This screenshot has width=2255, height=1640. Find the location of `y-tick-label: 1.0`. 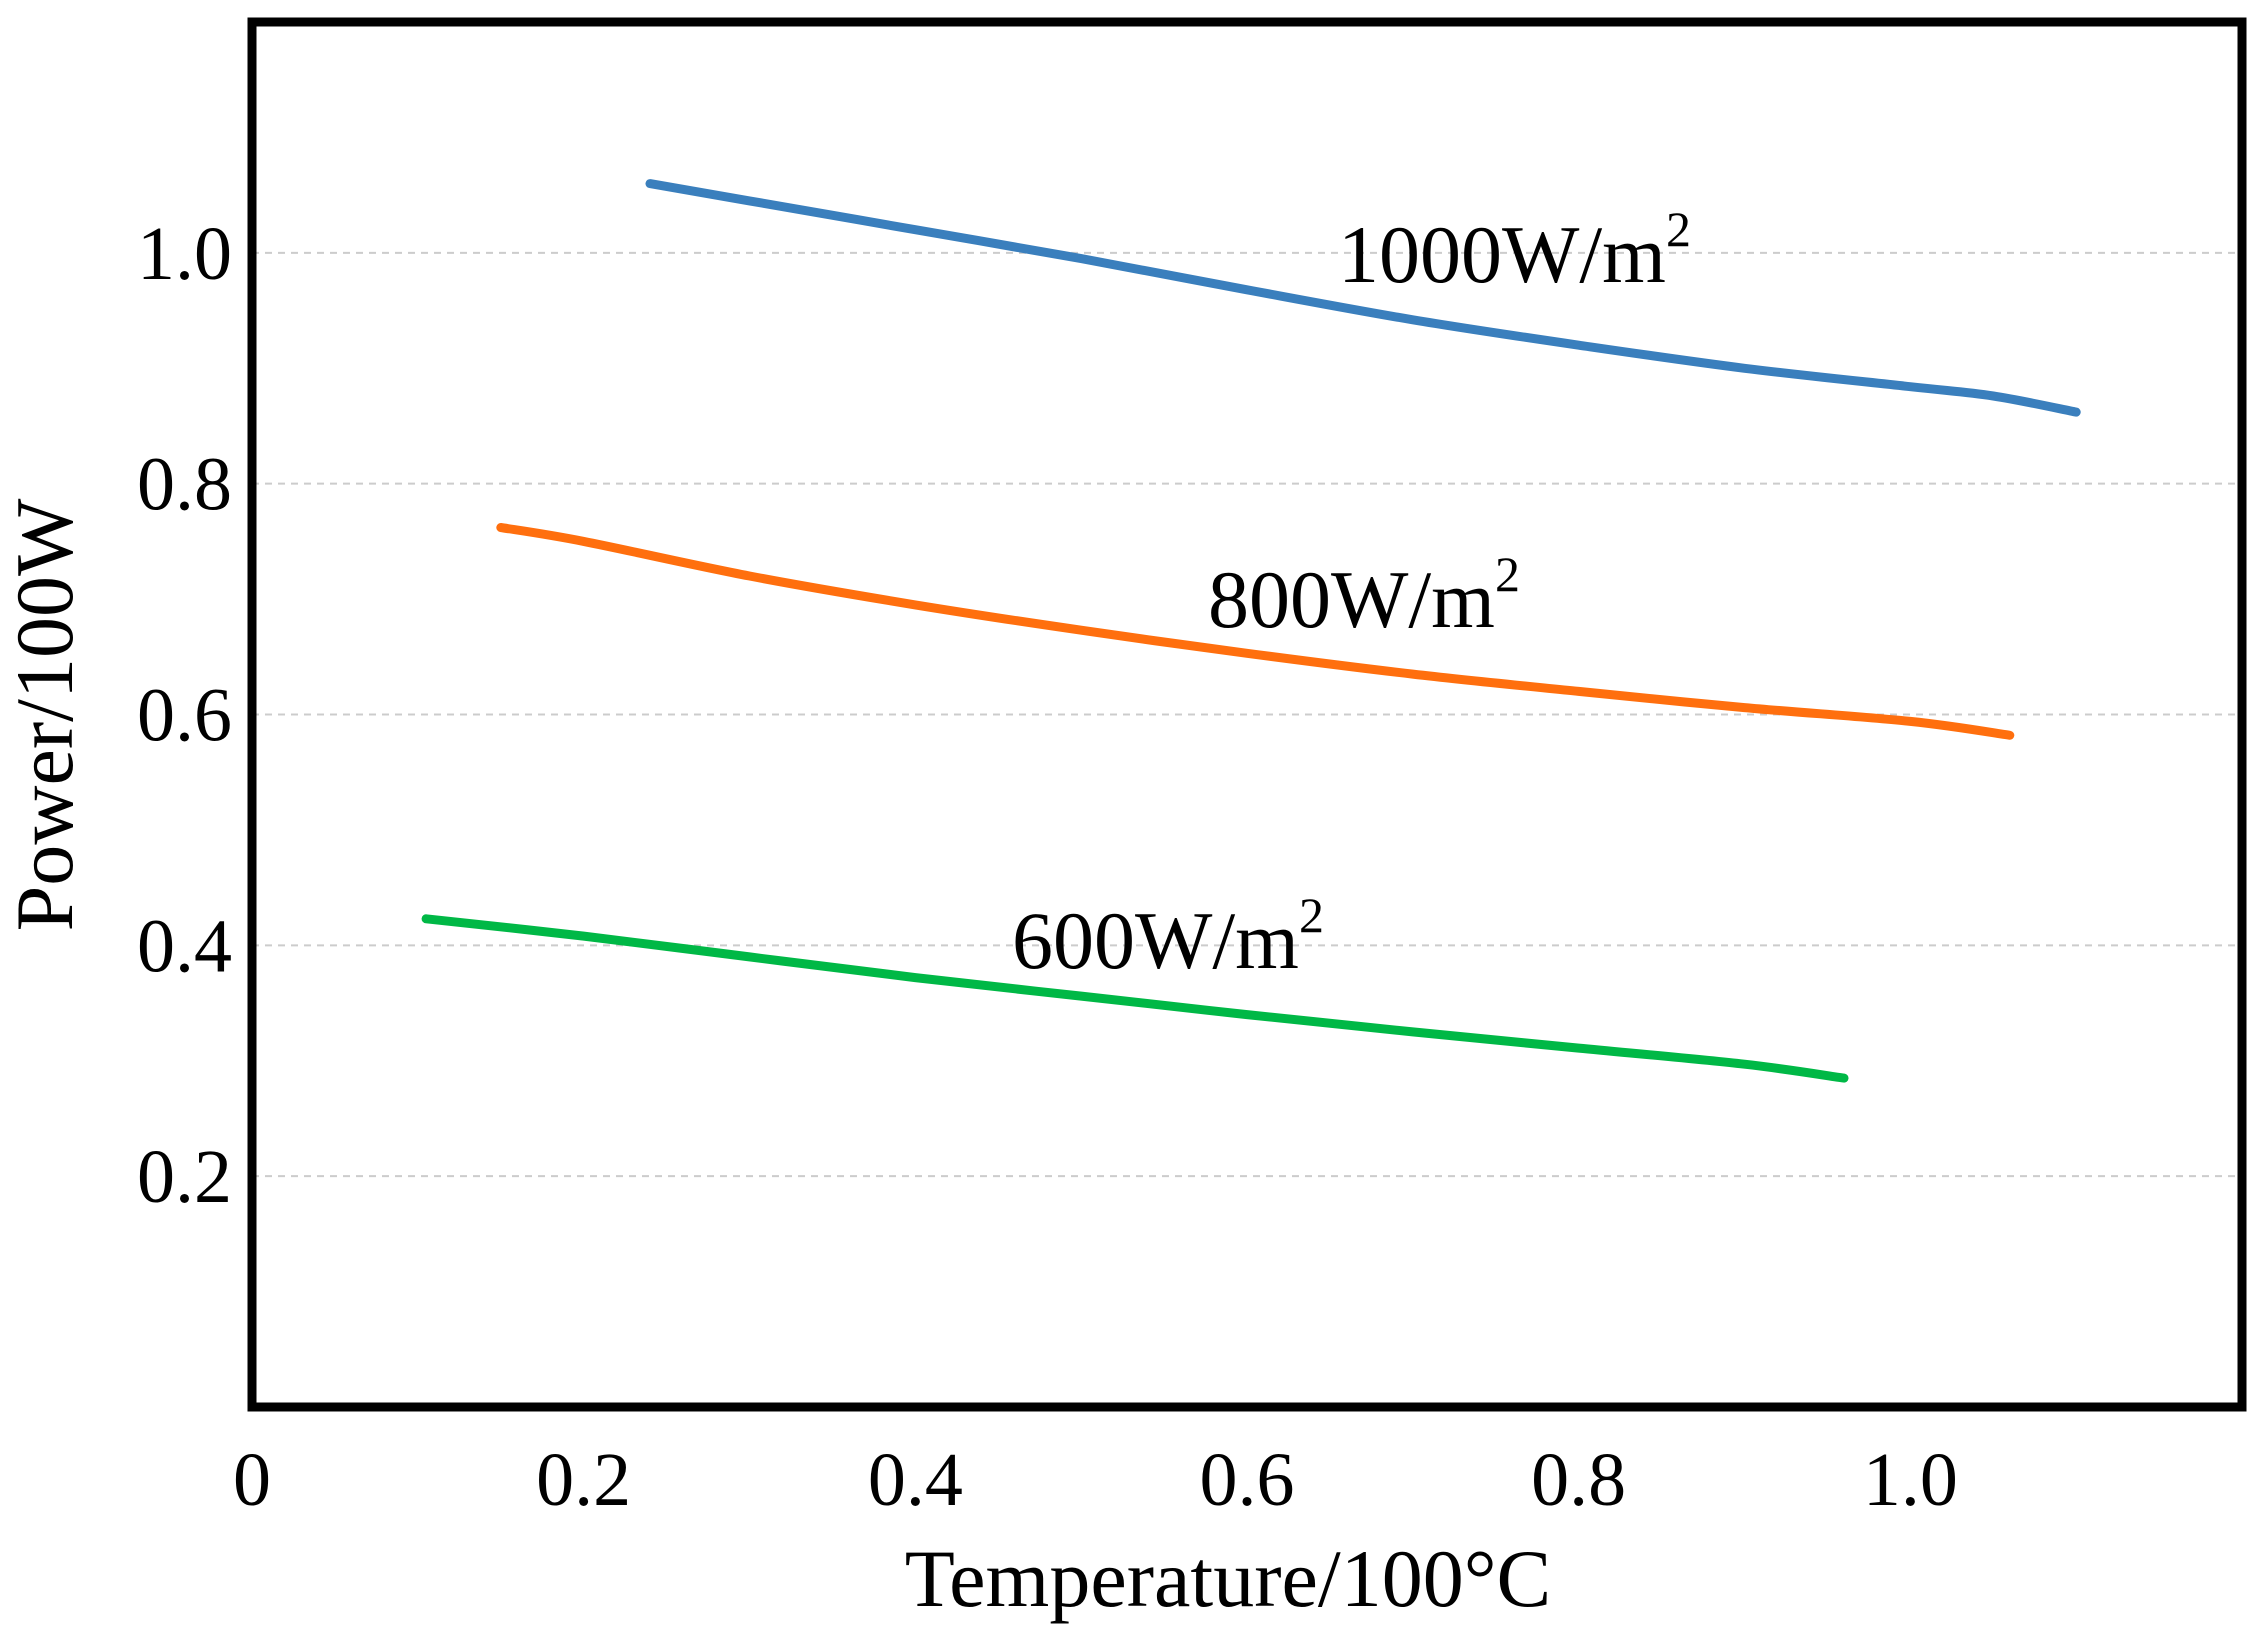

y-tick-label: 1.0 is located at coordinates (184, 254).